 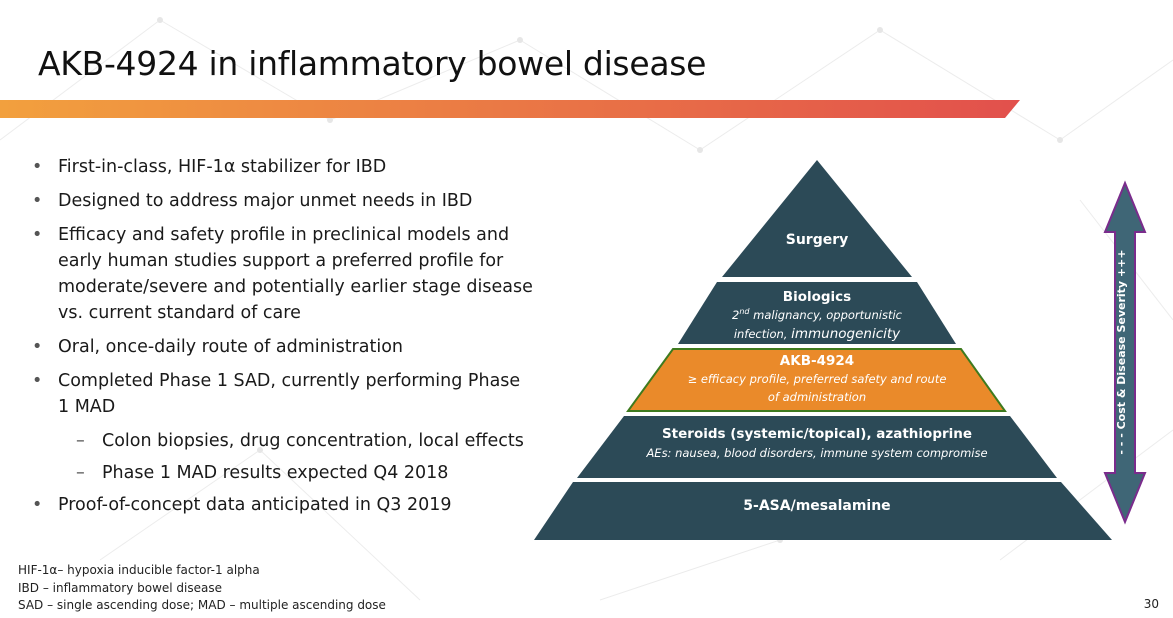 What do you see at coordinates (87, 407) in the screenshot?
I see `bullet-line: 1 MAD` at bounding box center [87, 407].